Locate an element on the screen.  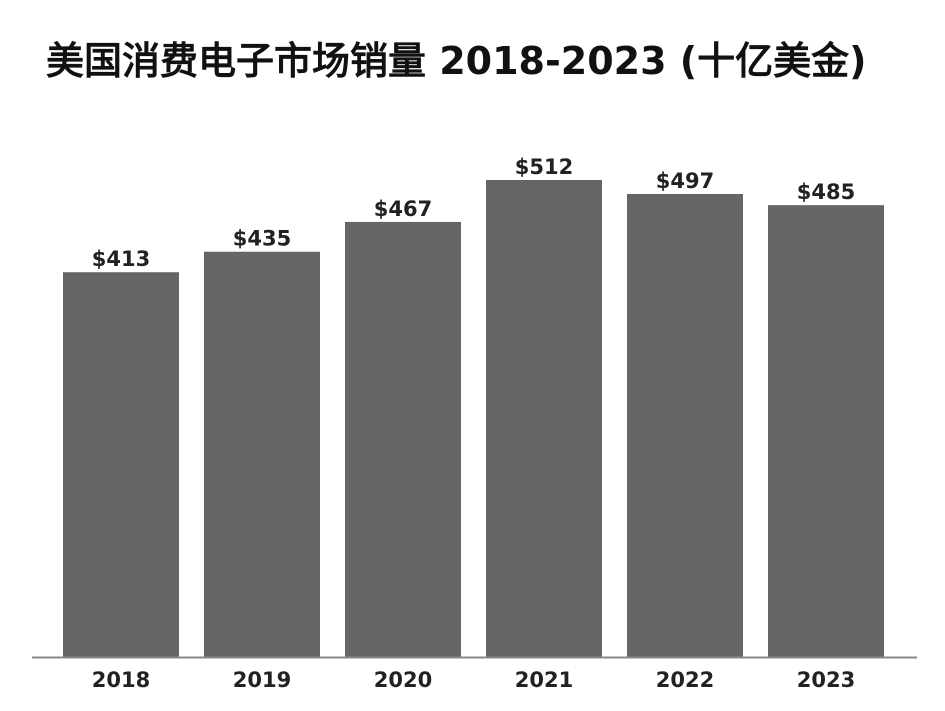
value-label-2018: $413 is located at coordinates (121, 259).